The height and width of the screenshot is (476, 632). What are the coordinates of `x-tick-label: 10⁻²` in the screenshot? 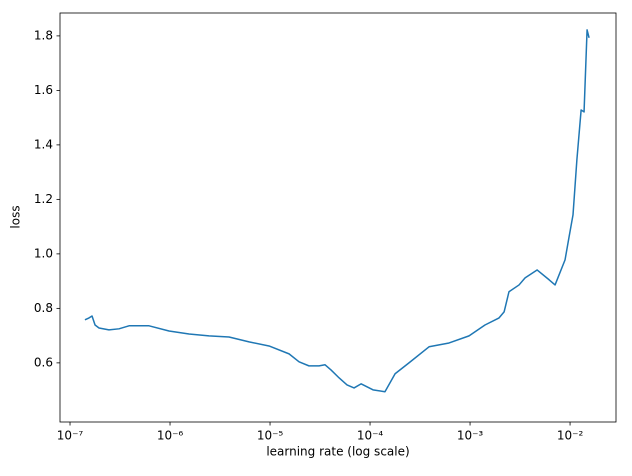 It's located at (570, 436).